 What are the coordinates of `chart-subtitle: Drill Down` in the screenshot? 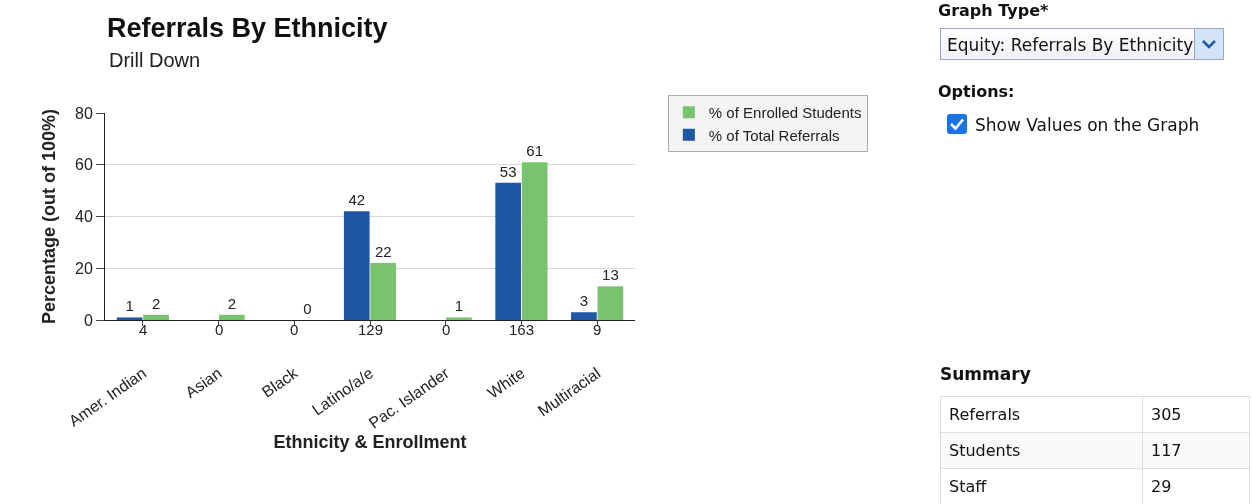 It's located at (155, 60).